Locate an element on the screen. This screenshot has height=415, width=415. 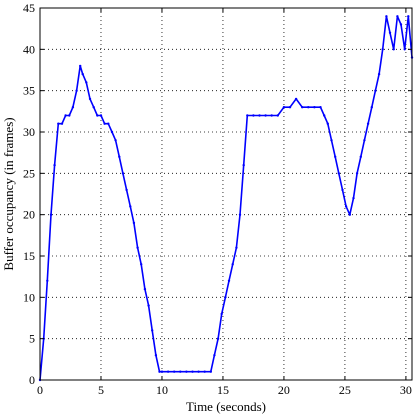
x-tick-label: 30 is located at coordinates (406, 390).